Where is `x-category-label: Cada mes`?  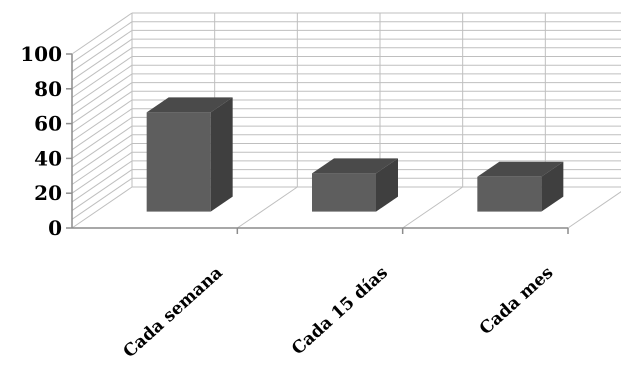
x-category-label: Cada mes is located at coordinates (517, 301).